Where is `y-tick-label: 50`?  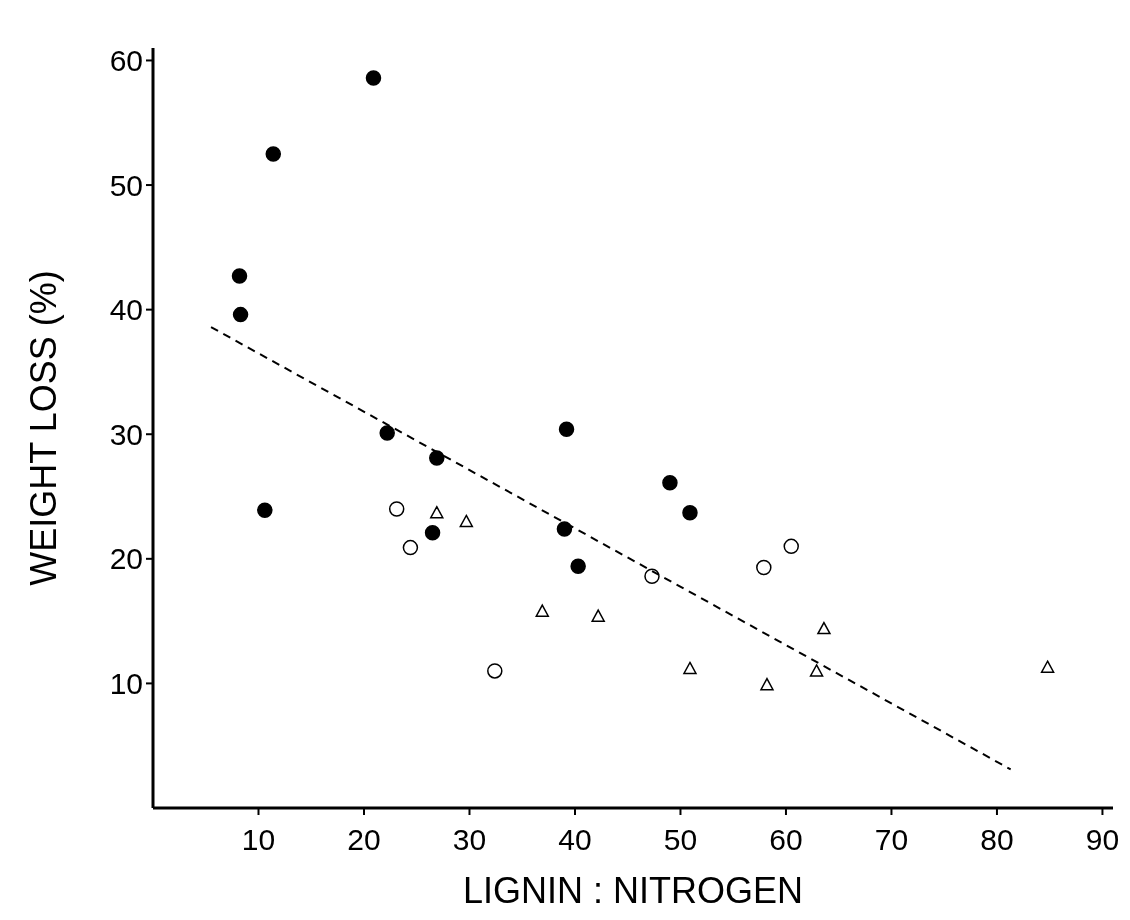
y-tick-label: 50 is located at coordinates (126, 185).